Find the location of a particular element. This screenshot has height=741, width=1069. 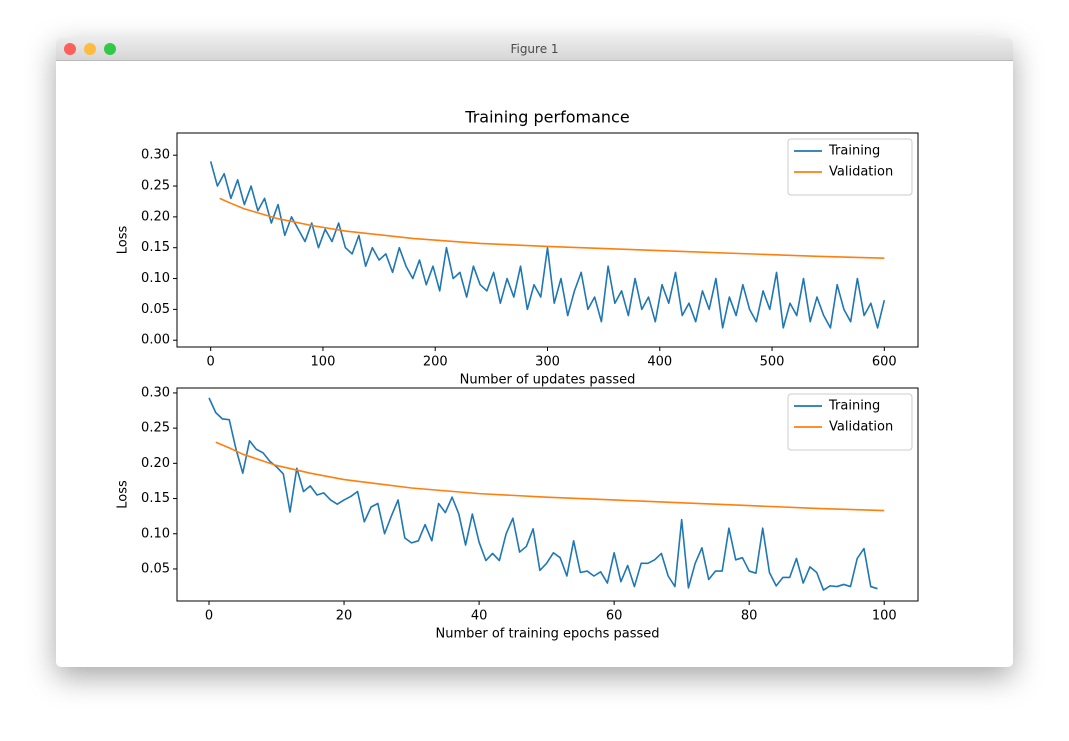

minimize-button is located at coordinates (90, 49).